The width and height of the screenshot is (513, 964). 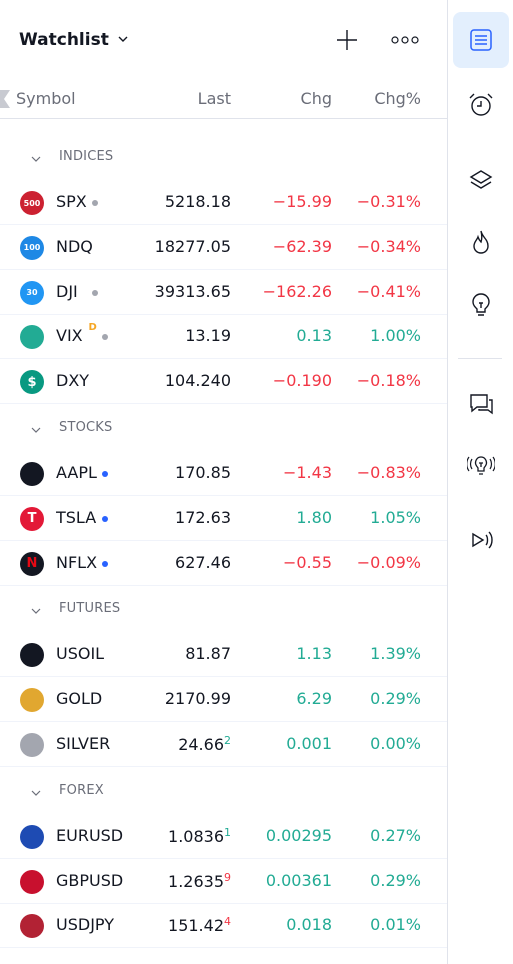 I want to click on symbol-name: TSLA, so click(x=76, y=517).